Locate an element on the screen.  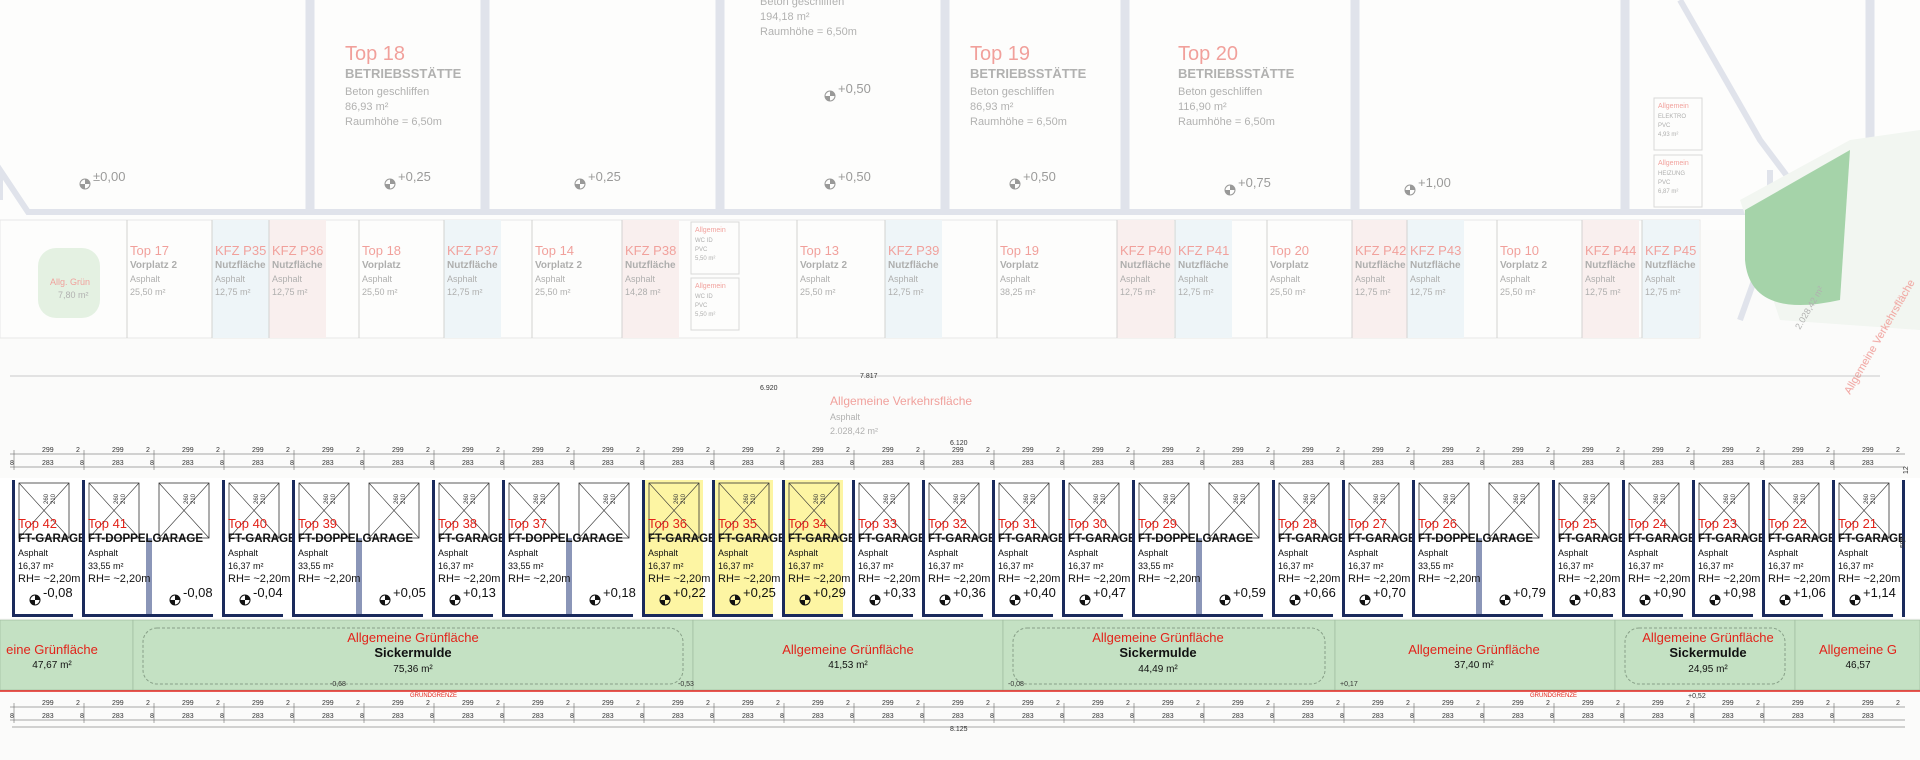
garage-label: Top 25 is located at coordinates (1577, 523).